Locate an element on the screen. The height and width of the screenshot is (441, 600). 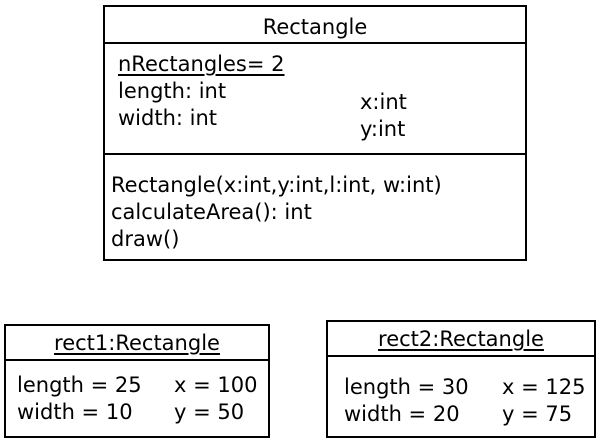
attributes-divider is located at coordinates (315, 154).